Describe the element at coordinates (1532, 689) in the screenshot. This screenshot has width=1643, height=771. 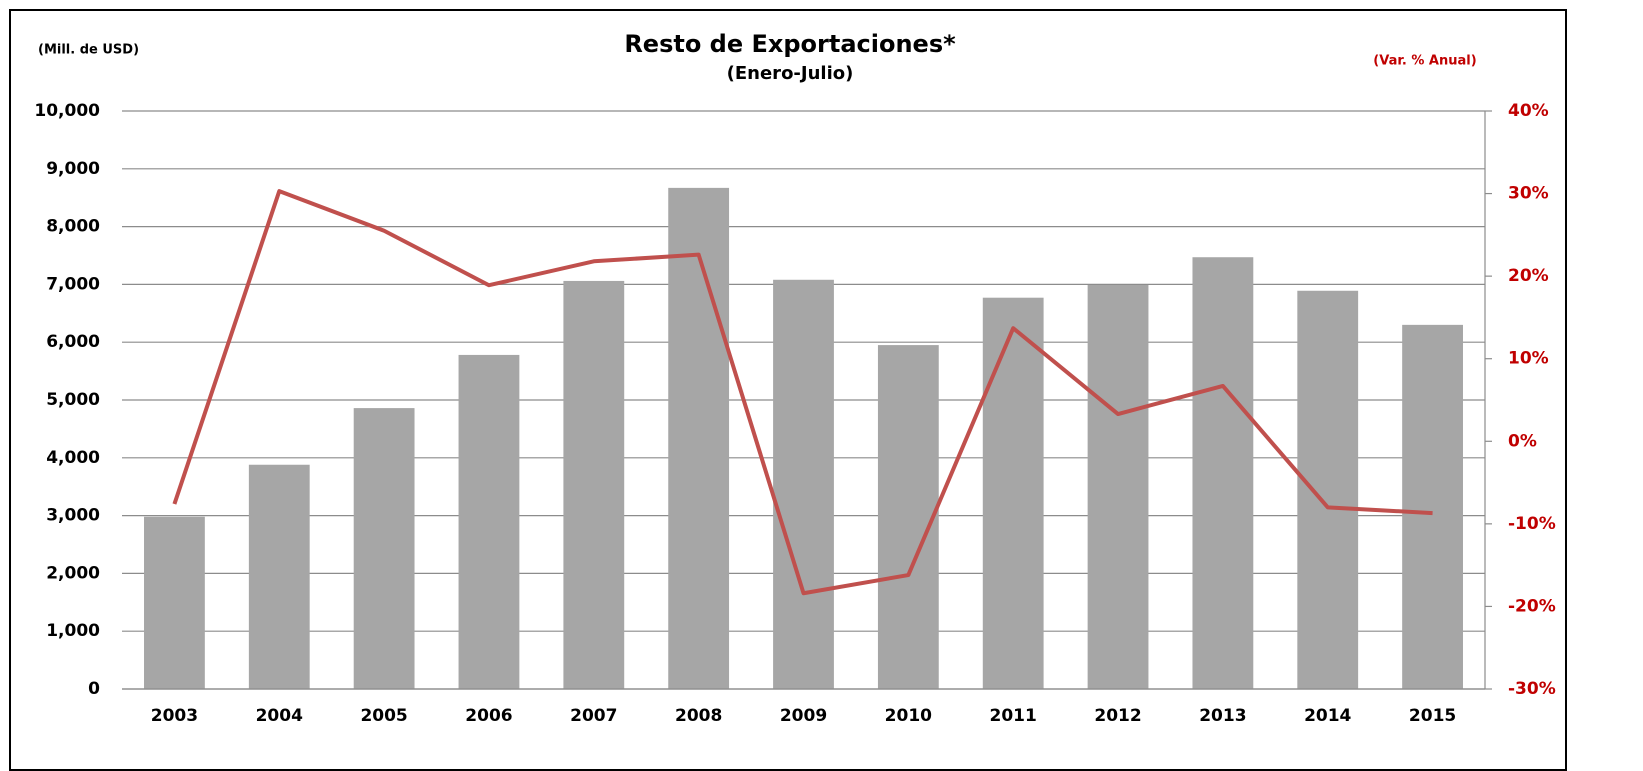
I see `y2-tick-label: -30%` at that location.